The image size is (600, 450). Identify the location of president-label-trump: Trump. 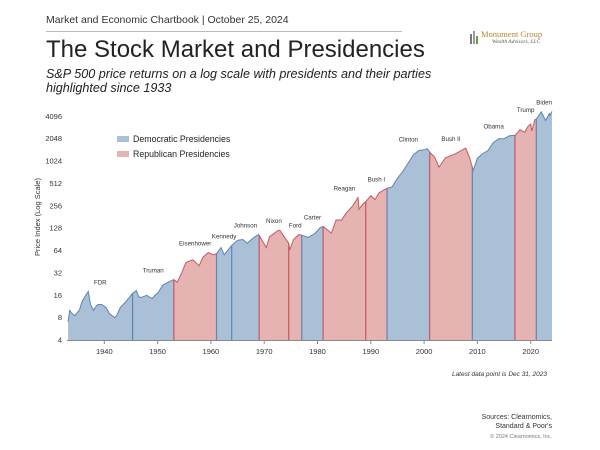
(526, 110).